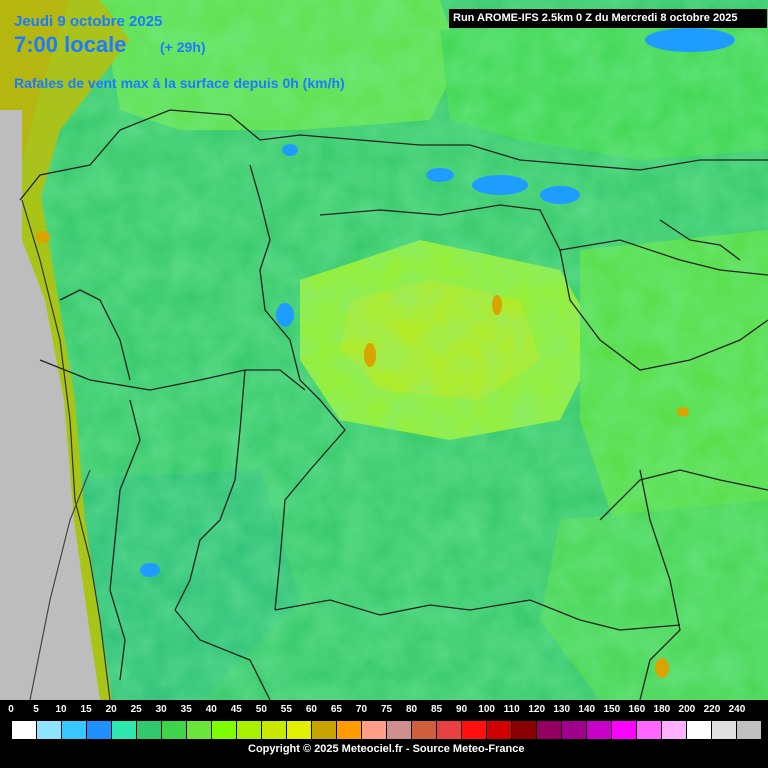  I want to click on legend-color-scale, so click(386, 730).